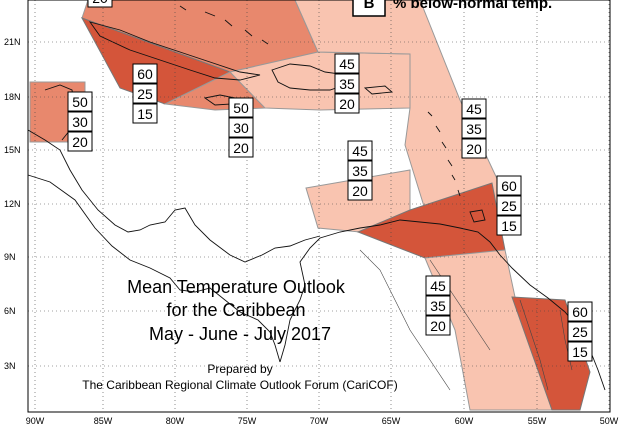  What do you see at coordinates (175, 421) in the screenshot?
I see `lon-tick-label: 80W` at bounding box center [175, 421].